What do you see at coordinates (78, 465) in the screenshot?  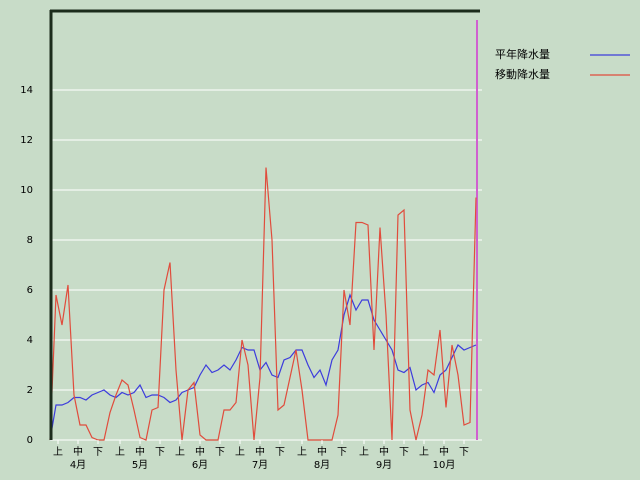 I see `month-label: 4月` at bounding box center [78, 465].